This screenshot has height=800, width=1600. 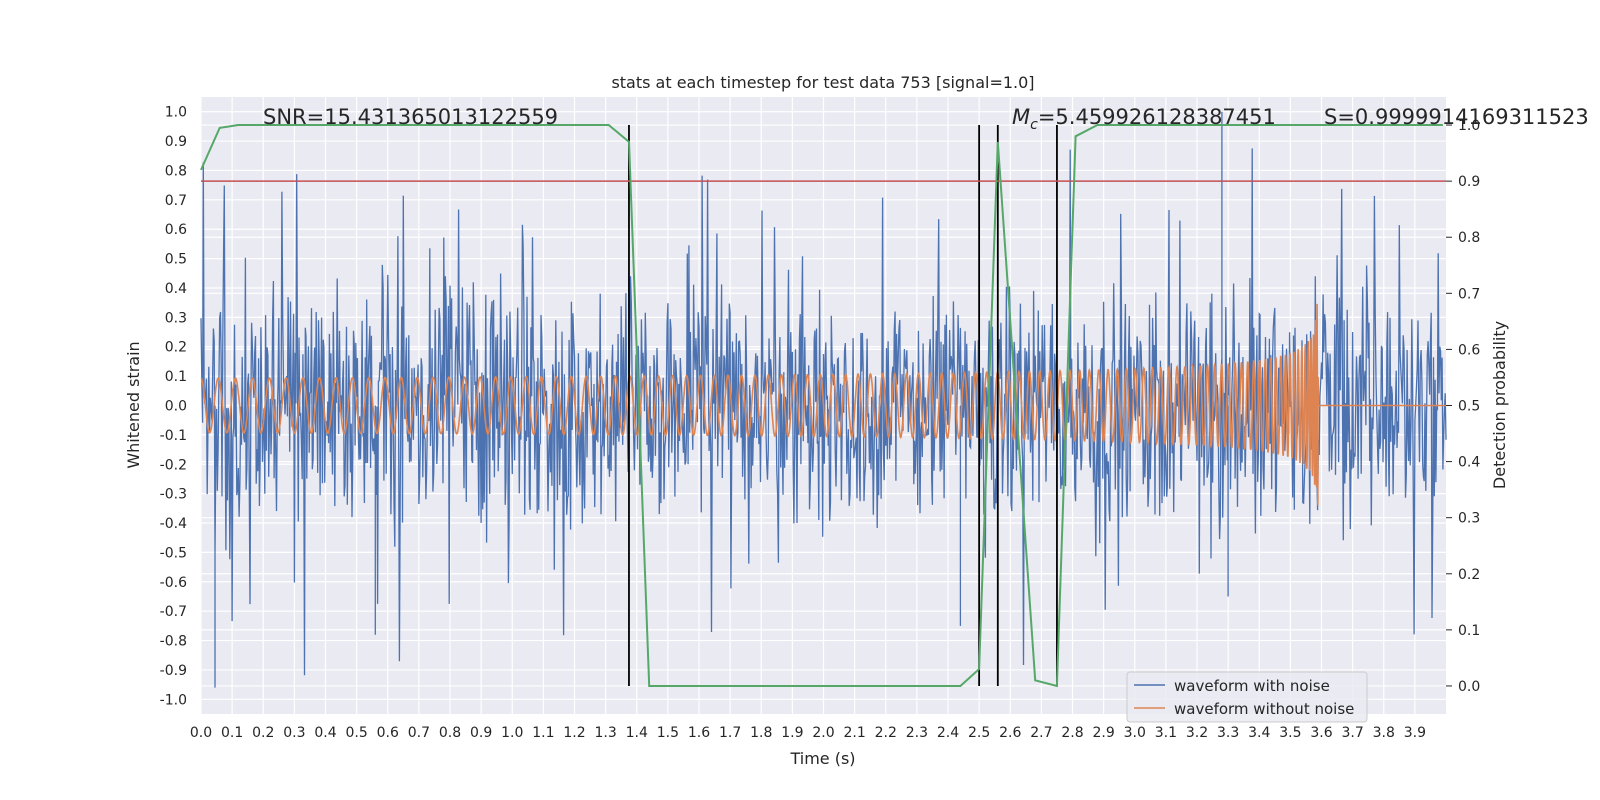 What do you see at coordinates (1469, 631) in the screenshot?
I see `right-y-tick-label: 0.1` at bounding box center [1469, 631].